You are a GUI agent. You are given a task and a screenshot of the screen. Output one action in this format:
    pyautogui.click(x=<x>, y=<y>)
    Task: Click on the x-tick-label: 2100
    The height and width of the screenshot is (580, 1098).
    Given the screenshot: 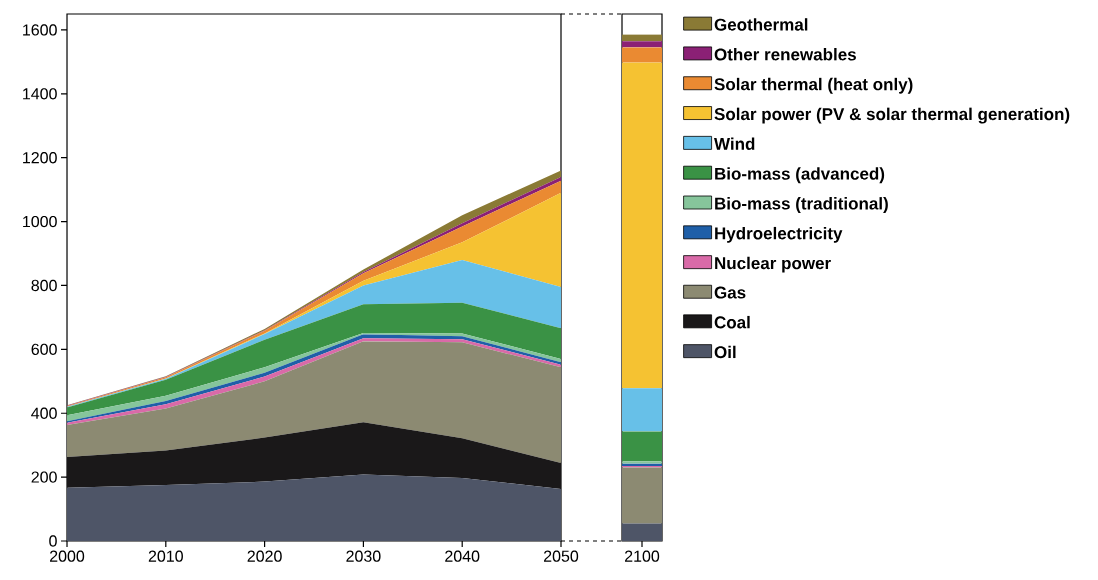 What is the action you would take?
    pyautogui.click(x=642, y=556)
    